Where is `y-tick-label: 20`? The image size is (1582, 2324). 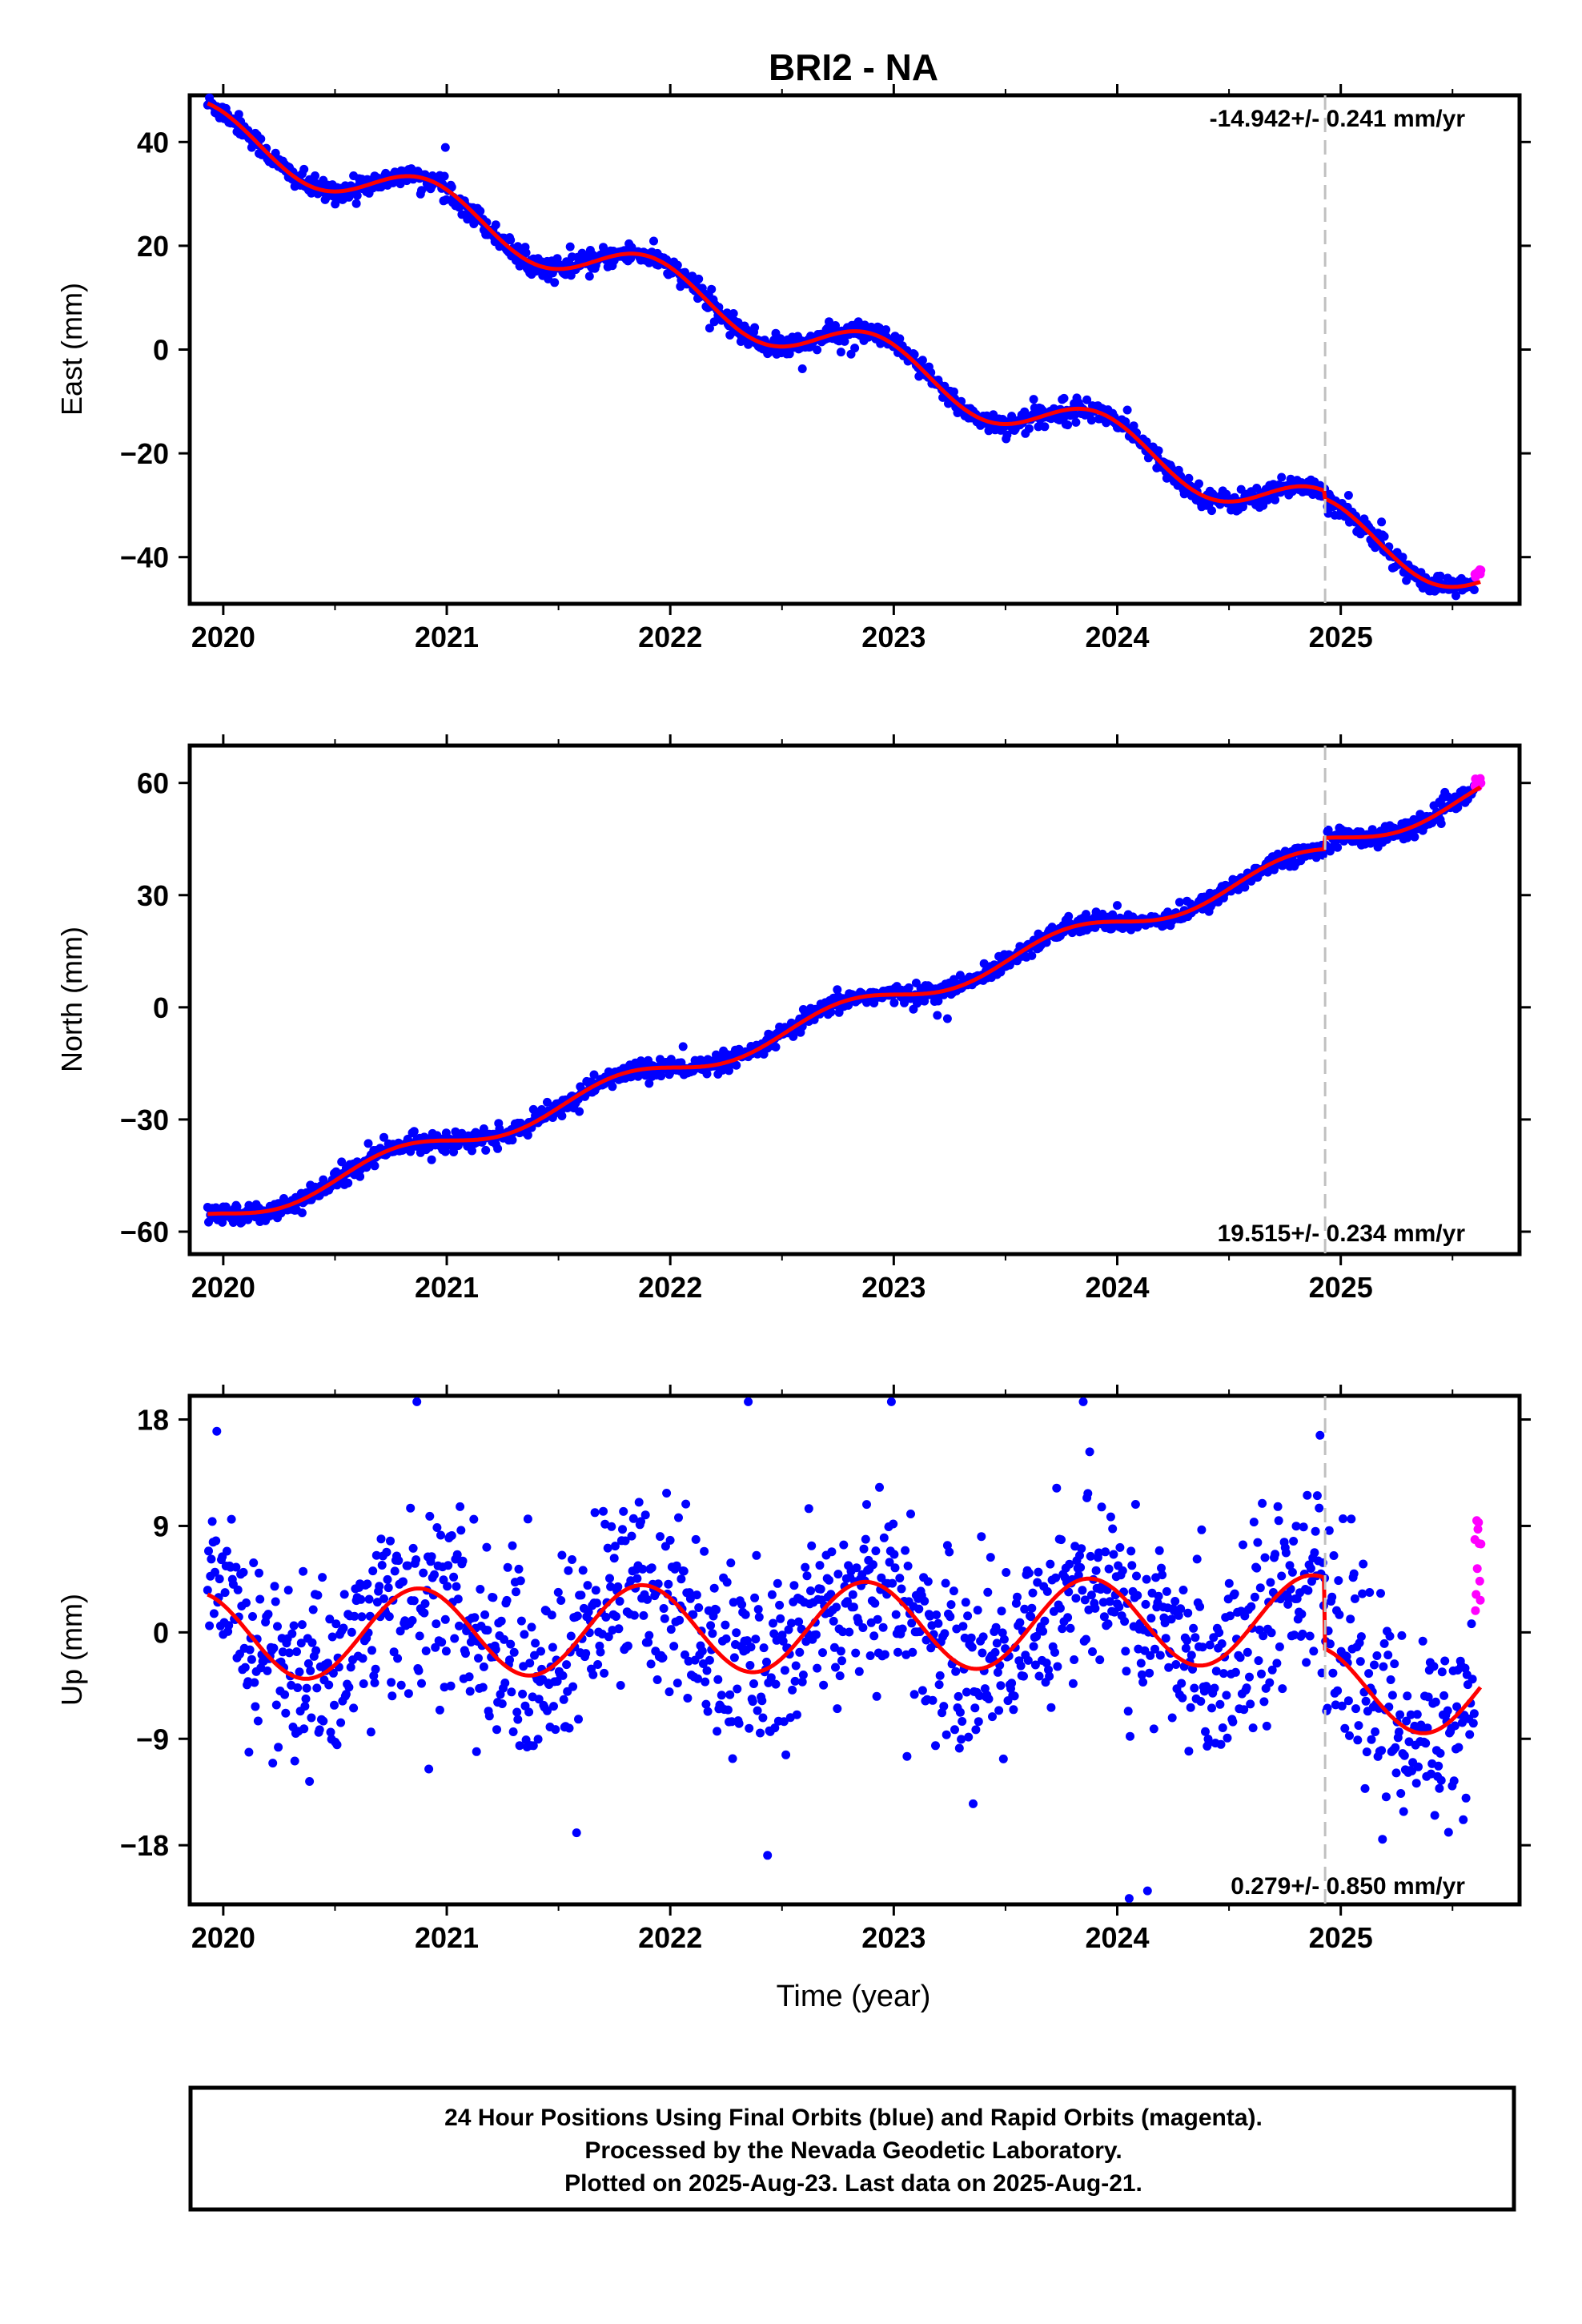
y-tick-label: 20 is located at coordinates (153, 246).